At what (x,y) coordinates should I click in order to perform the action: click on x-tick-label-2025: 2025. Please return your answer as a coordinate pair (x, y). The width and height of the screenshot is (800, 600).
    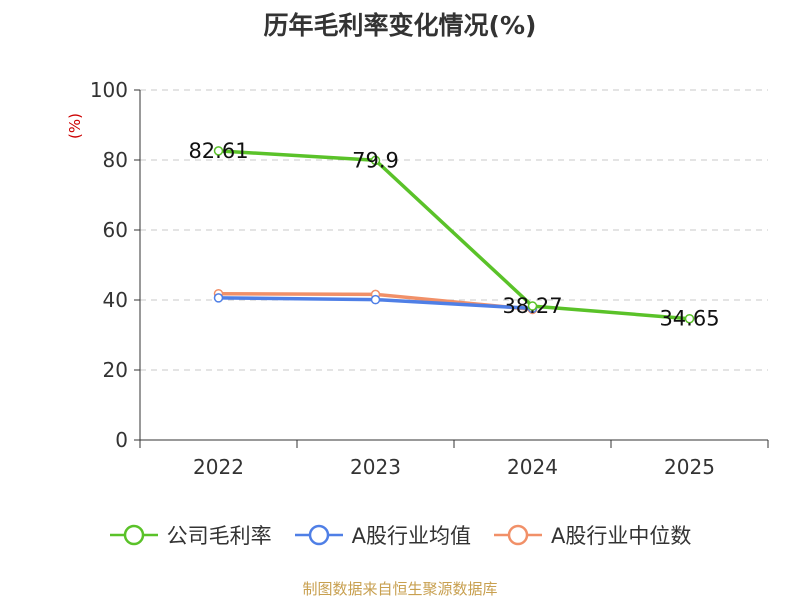
    Looking at the image, I should click on (689, 467).